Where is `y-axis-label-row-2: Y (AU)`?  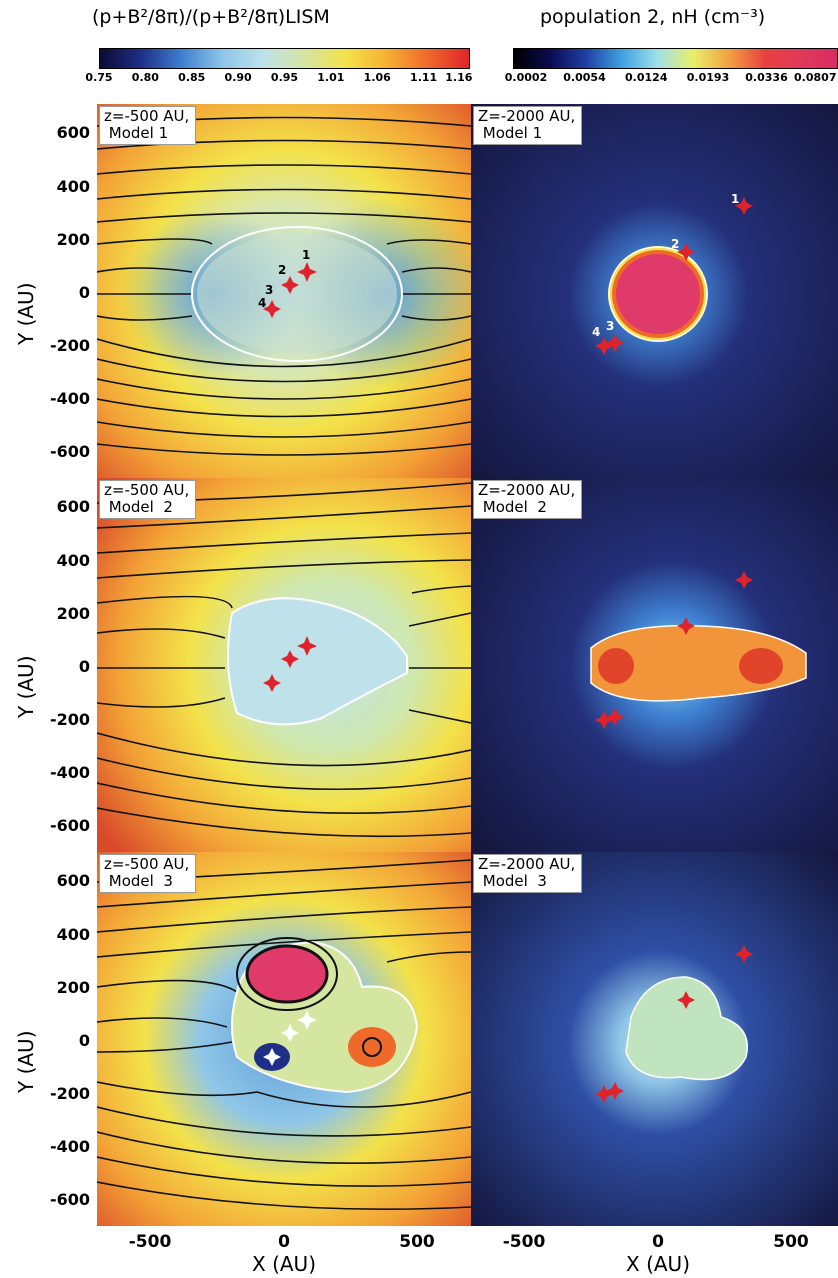 y-axis-label-row-2: Y (AU) is located at coordinates (26, 687).